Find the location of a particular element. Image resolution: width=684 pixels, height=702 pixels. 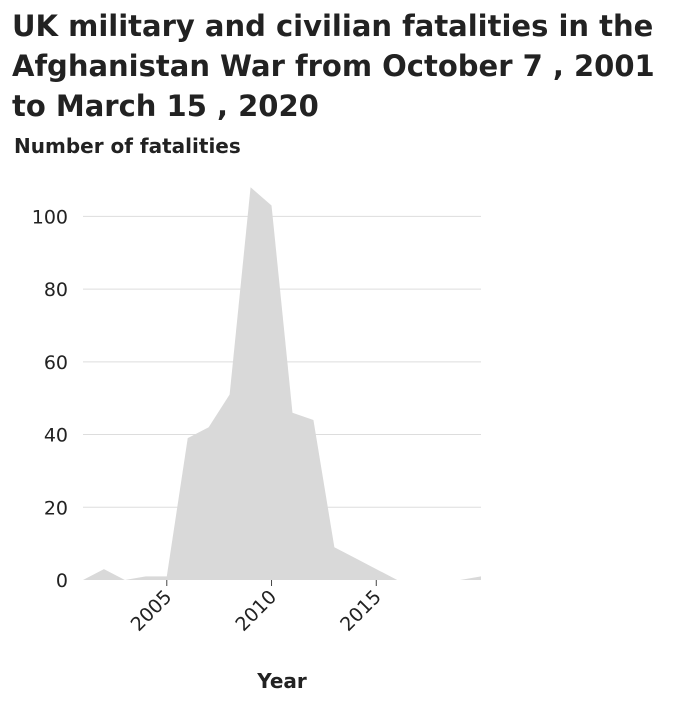

x-tick-label: 2015 is located at coordinates (361, 611).